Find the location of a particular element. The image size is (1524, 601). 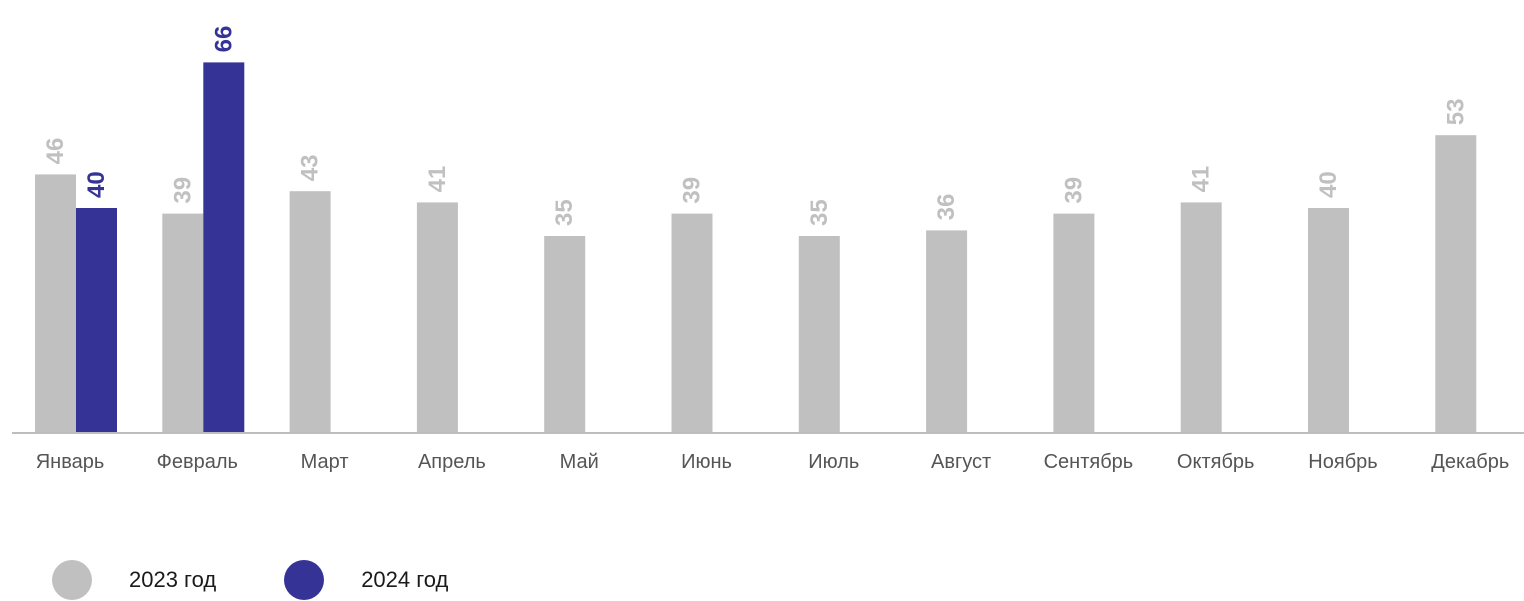

value-label-2023-3: 43 is located at coordinates (310, 167).